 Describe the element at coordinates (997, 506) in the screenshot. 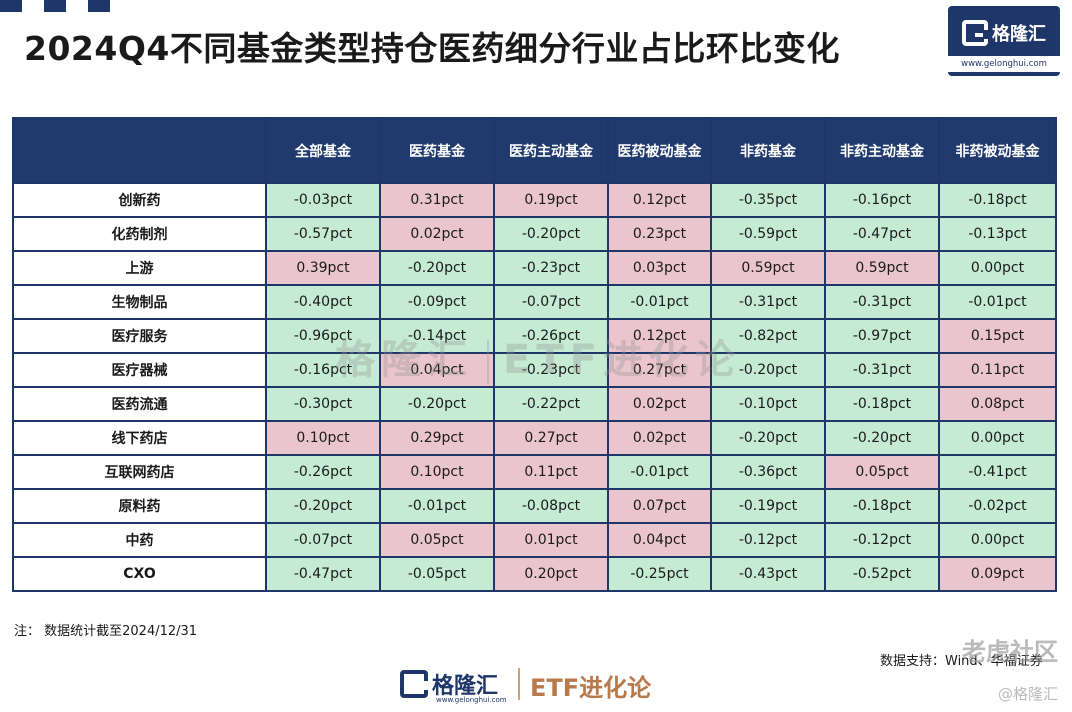

I see `value-cell: -0.02pct` at that location.